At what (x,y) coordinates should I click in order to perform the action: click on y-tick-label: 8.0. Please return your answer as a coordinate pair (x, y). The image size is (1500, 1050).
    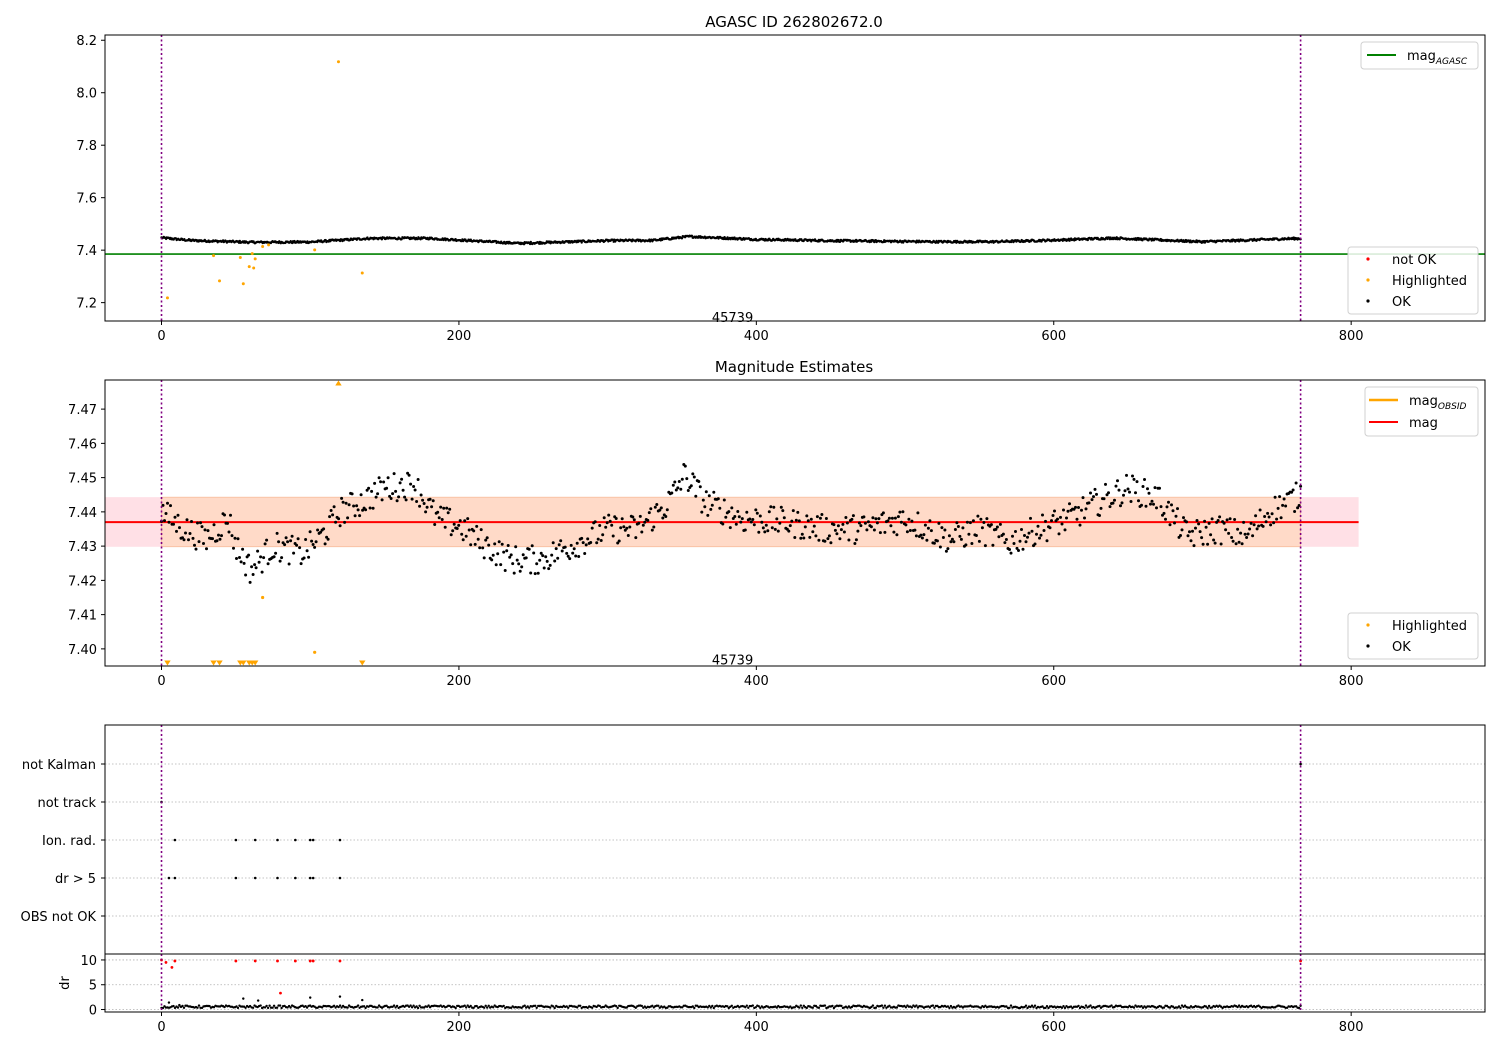
    Looking at the image, I should click on (86, 94).